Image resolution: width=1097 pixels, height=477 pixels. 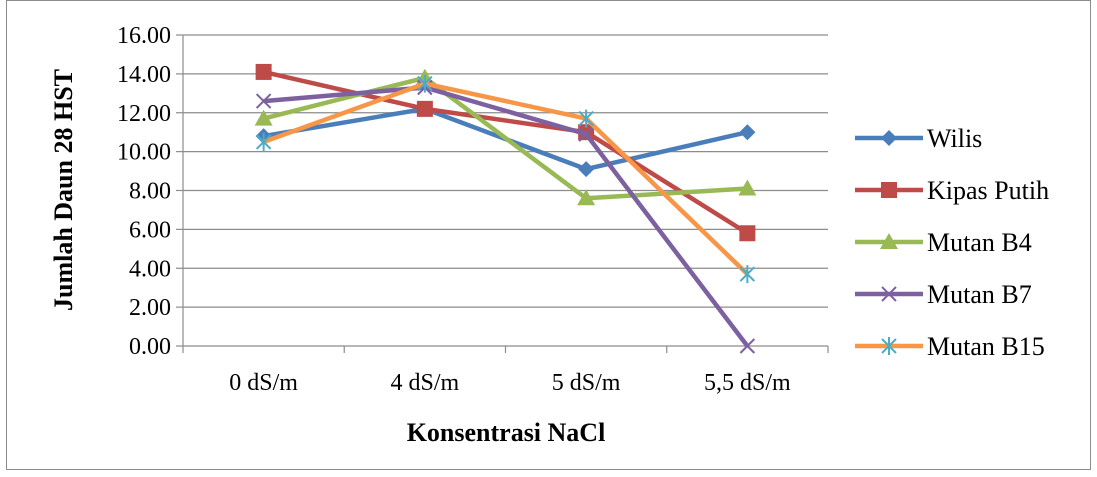 I want to click on y-tick-label: 4.00, so click(x=150, y=269).